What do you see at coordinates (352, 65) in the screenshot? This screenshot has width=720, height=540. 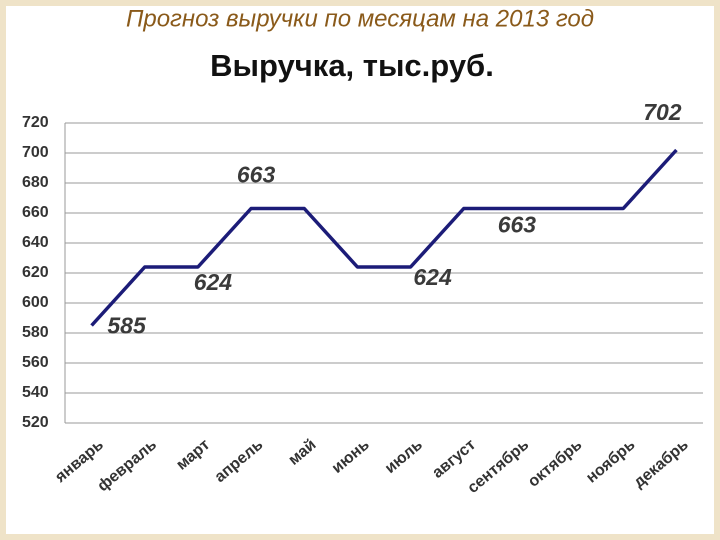 I see `chart-title: Выручка, тыс.руб.` at bounding box center [352, 65].